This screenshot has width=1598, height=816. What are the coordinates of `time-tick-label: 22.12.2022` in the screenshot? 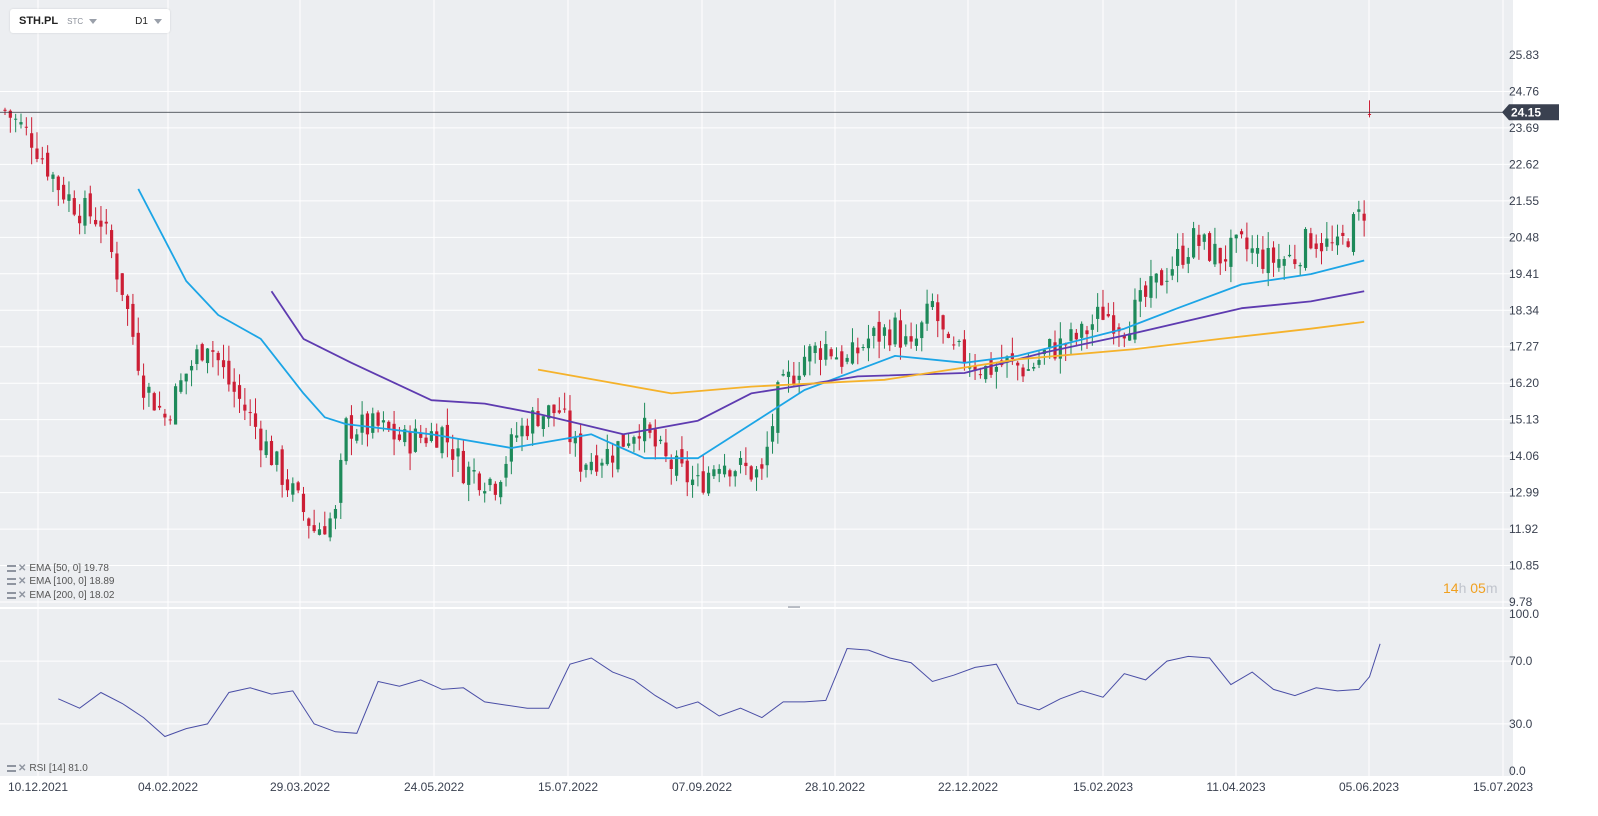 It's located at (968, 787).